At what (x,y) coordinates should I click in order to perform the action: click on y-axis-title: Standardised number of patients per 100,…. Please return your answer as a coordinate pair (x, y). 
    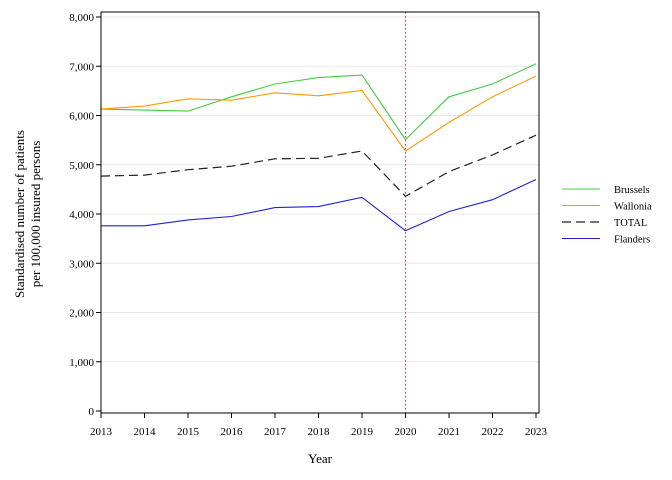
    Looking at the image, I should click on (27, 214).